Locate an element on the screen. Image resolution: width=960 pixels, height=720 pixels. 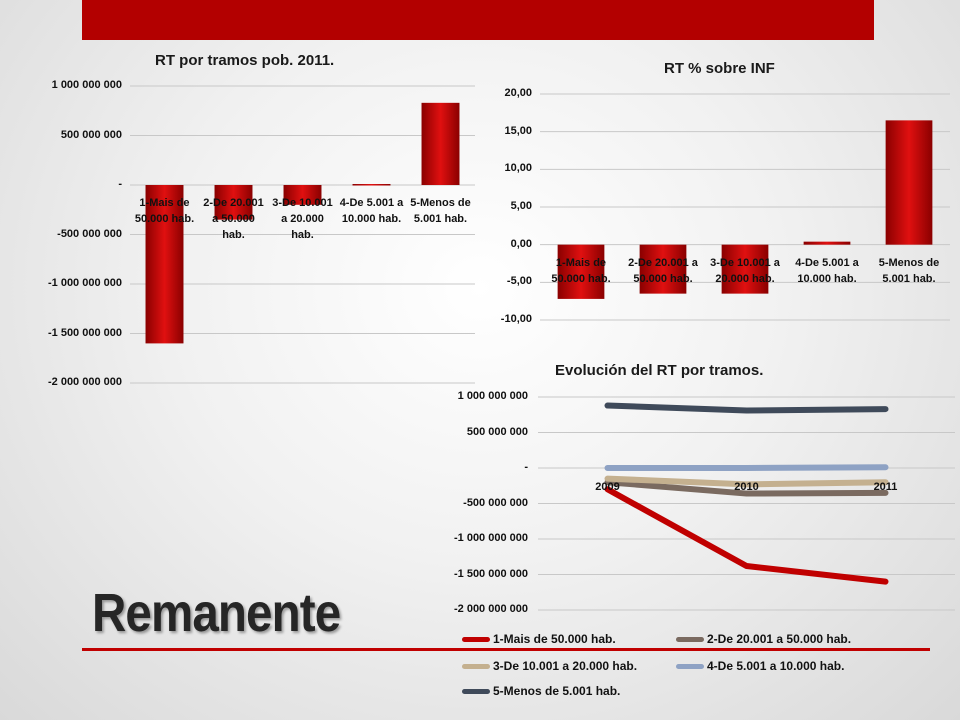
heading-underline is located at coordinates (506, 649).